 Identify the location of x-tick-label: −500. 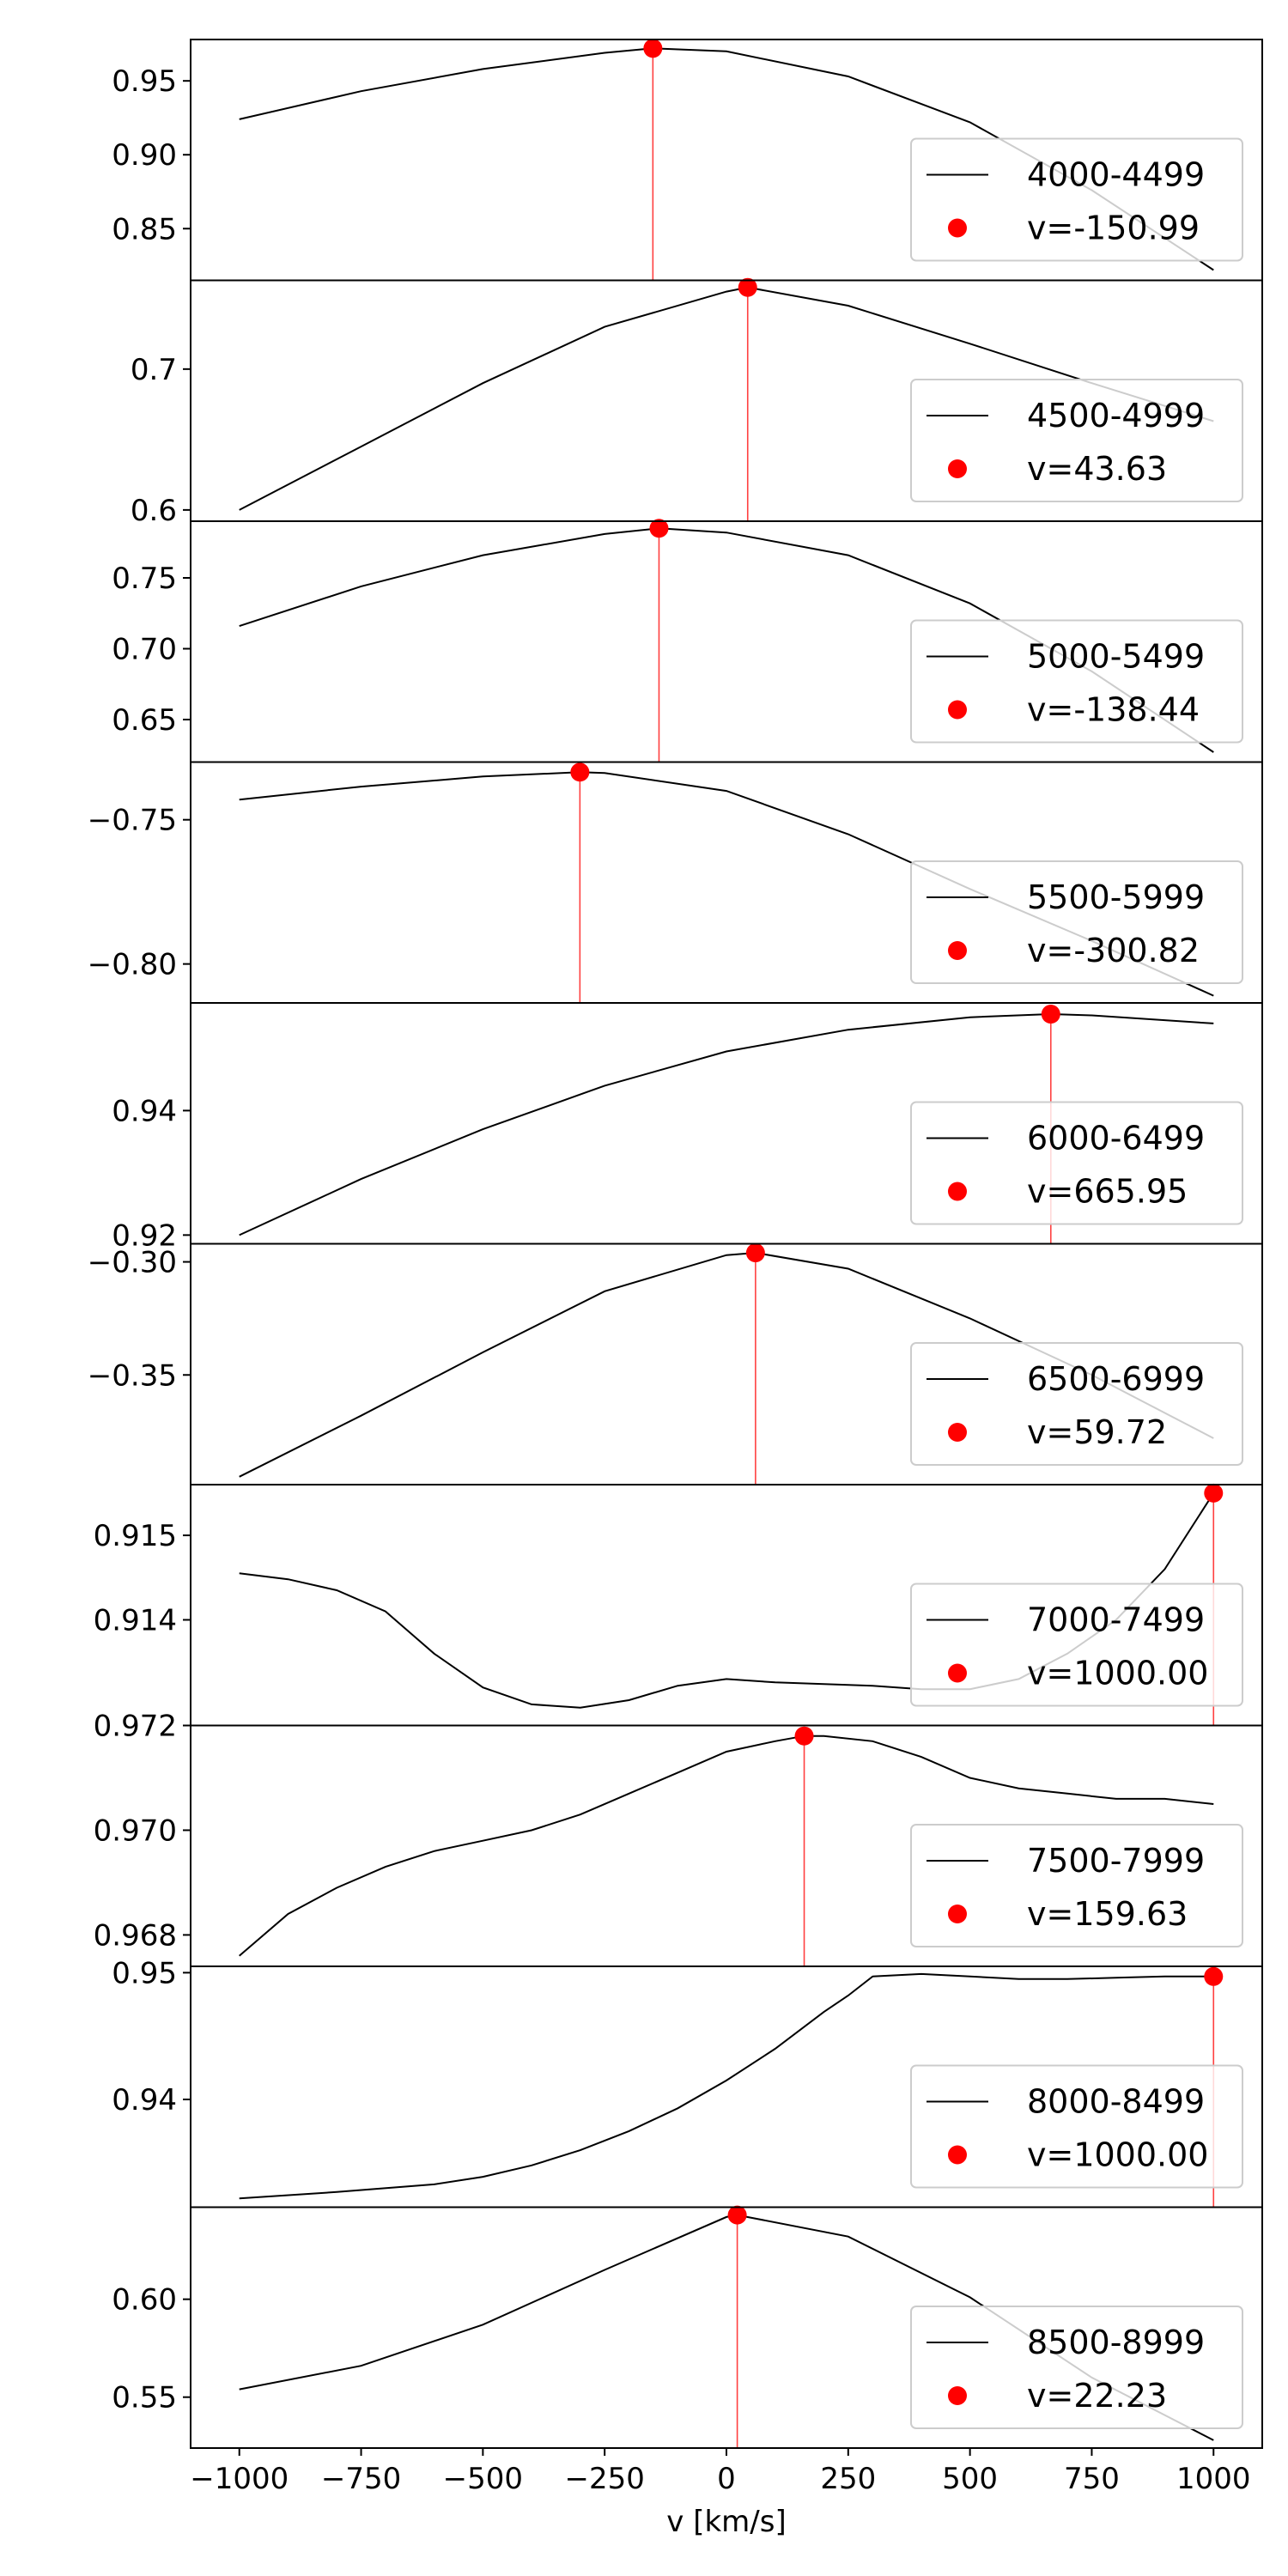
(483, 2479).